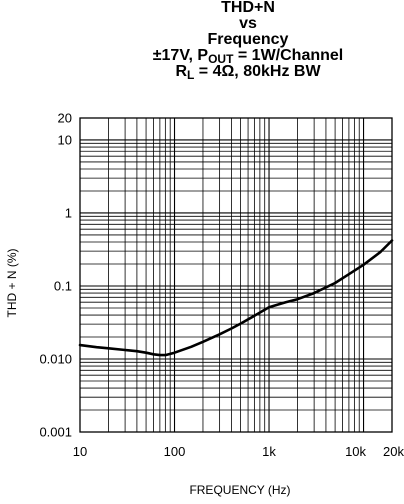  Describe the element at coordinates (248, 23) in the screenshot. I see `title-line-2: vs` at that location.